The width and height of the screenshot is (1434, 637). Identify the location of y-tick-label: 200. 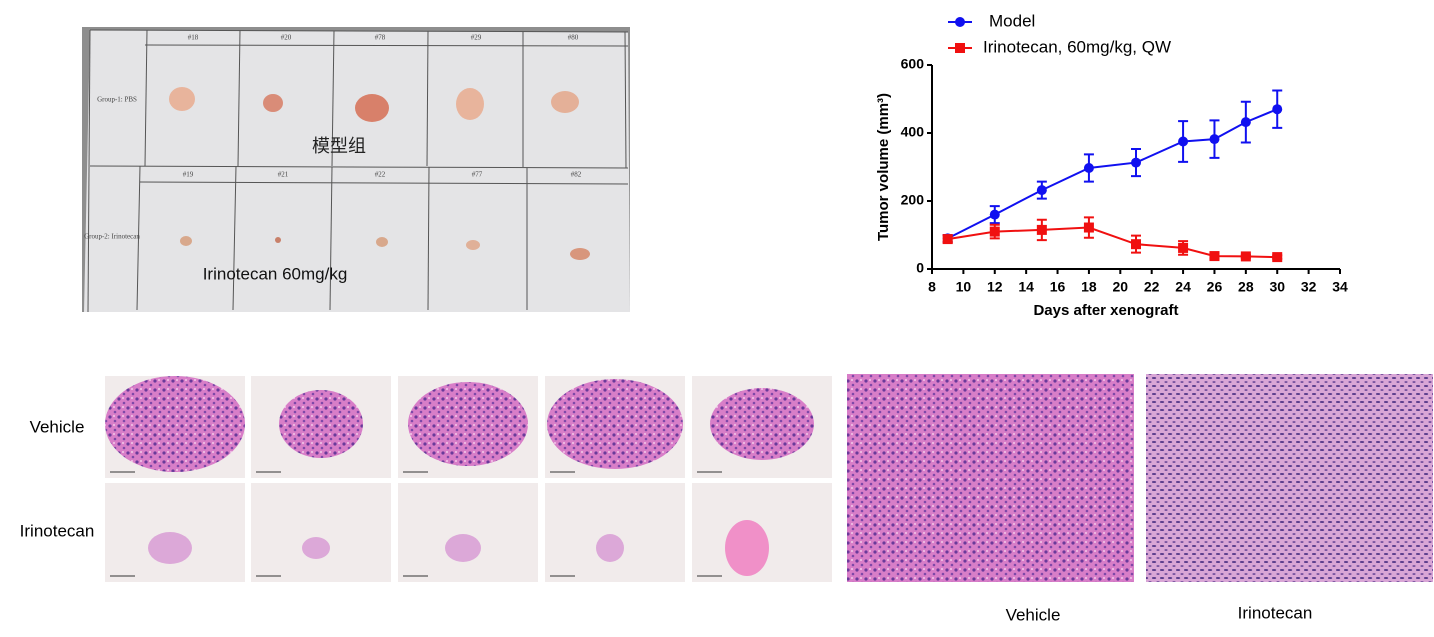
(913, 200).